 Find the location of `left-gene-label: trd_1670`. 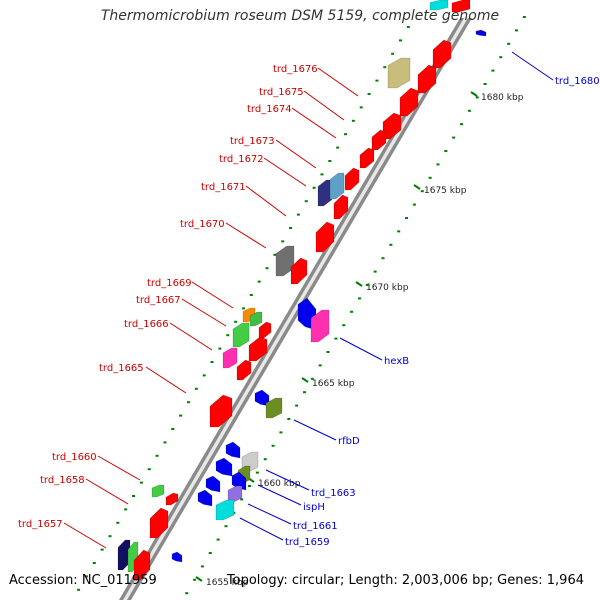

left-gene-label: trd_1670 is located at coordinates (202, 224).